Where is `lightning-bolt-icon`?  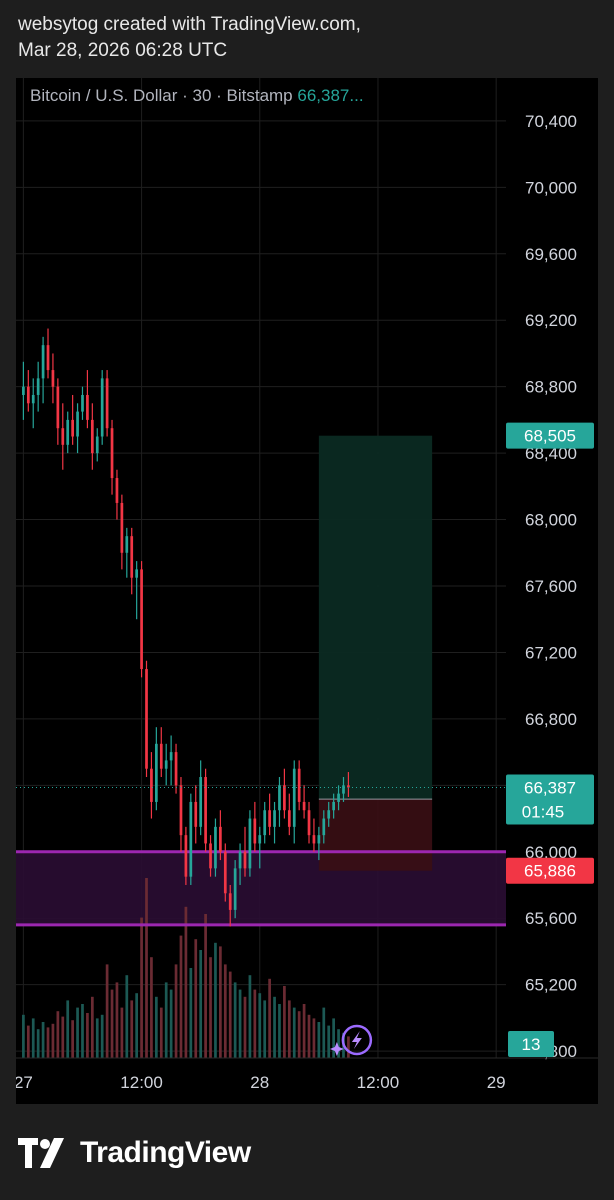
lightning-bolt-icon is located at coordinates (356, 1040).